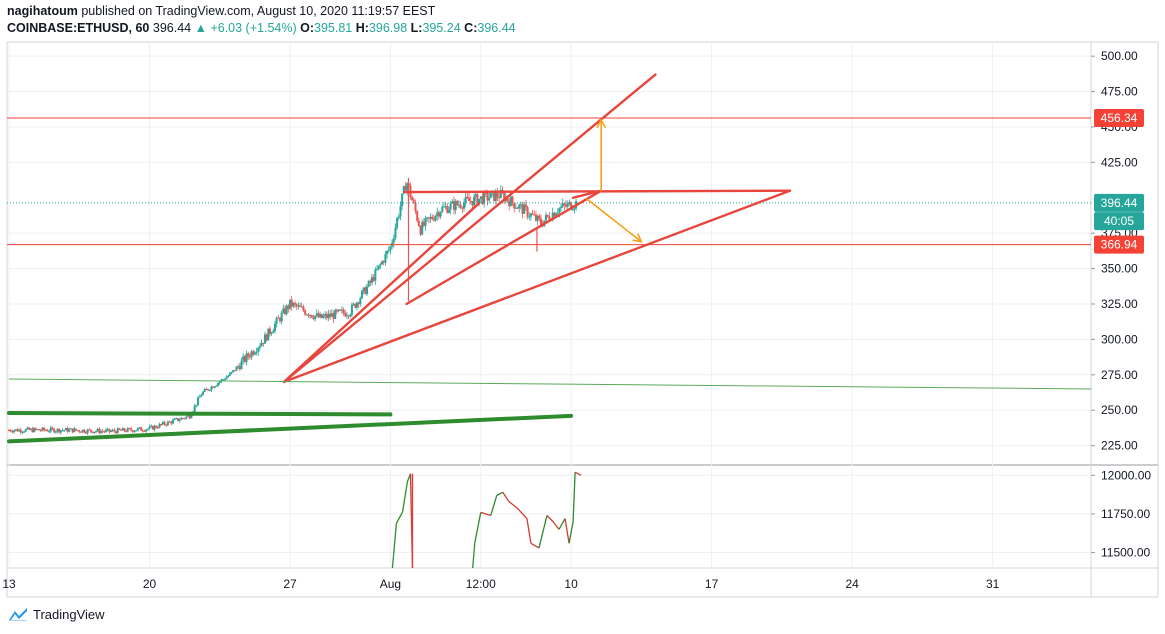 The width and height of the screenshot is (1165, 634). Describe the element at coordinates (1119, 221) in the screenshot. I see `price-label: 40:05` at that location.